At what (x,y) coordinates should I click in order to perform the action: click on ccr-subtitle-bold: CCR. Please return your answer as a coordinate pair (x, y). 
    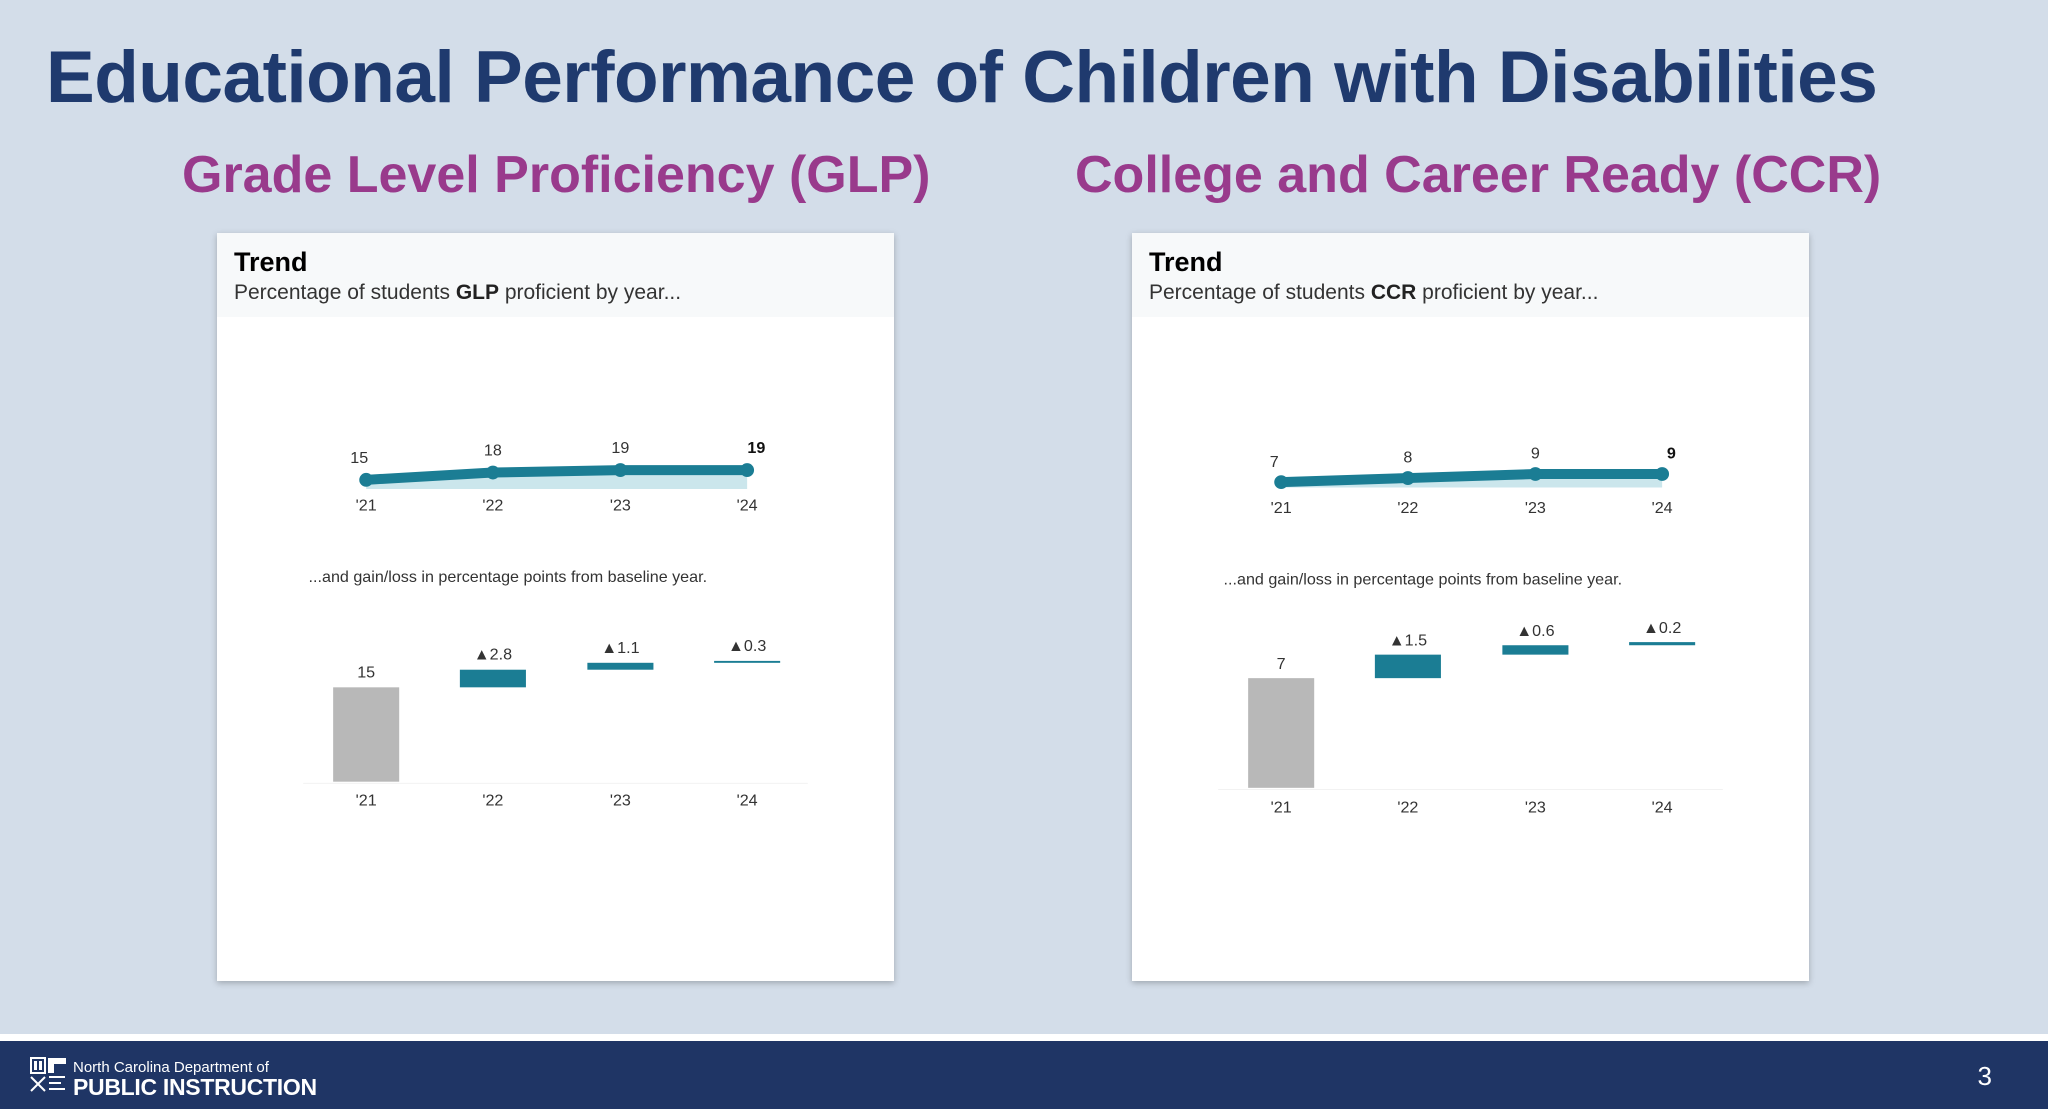
    Looking at the image, I should click on (1393, 292).